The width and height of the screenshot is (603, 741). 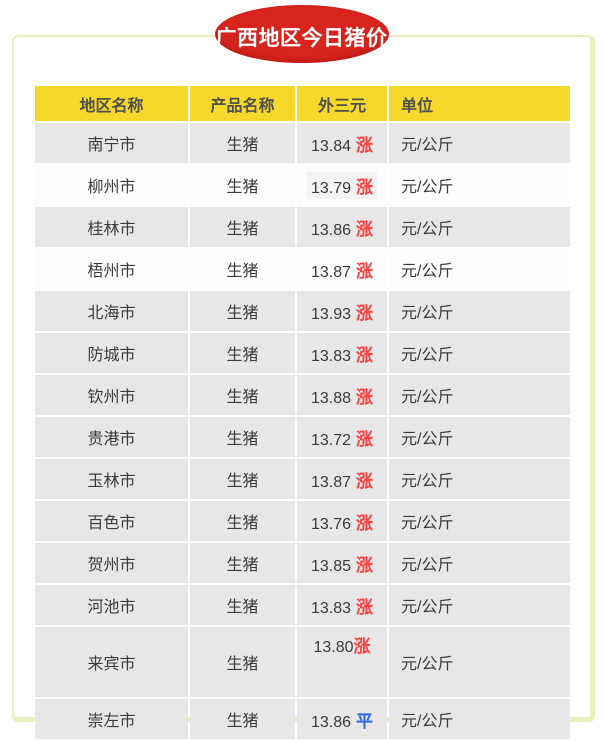 What do you see at coordinates (331, 440) in the screenshot?
I see `price-value: 13.72` at bounding box center [331, 440].